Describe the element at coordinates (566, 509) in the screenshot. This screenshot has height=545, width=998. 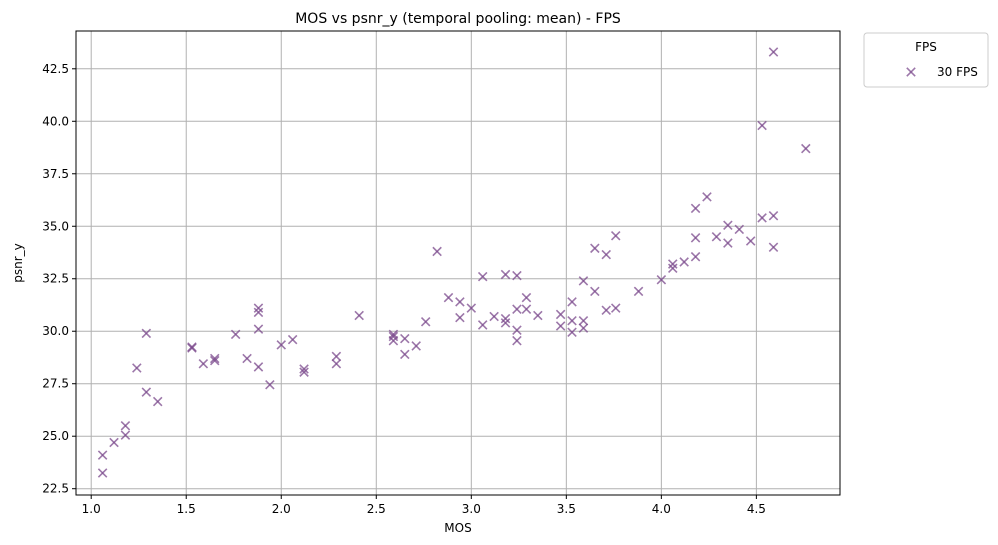
I see `x-tick-label: 3.5` at that location.